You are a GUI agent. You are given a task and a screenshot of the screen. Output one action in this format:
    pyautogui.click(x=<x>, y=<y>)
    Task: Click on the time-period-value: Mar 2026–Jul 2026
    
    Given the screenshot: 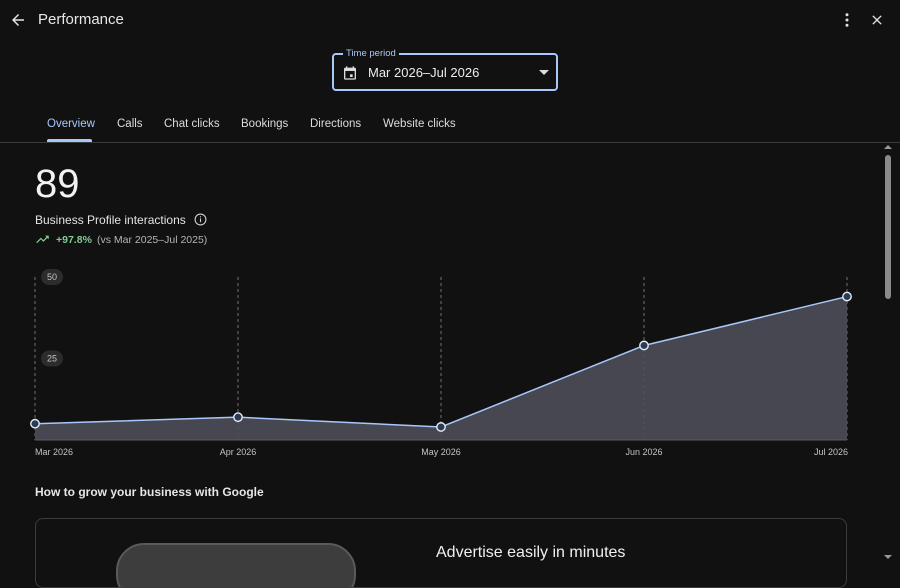 What is the action you would take?
    pyautogui.click(x=424, y=72)
    